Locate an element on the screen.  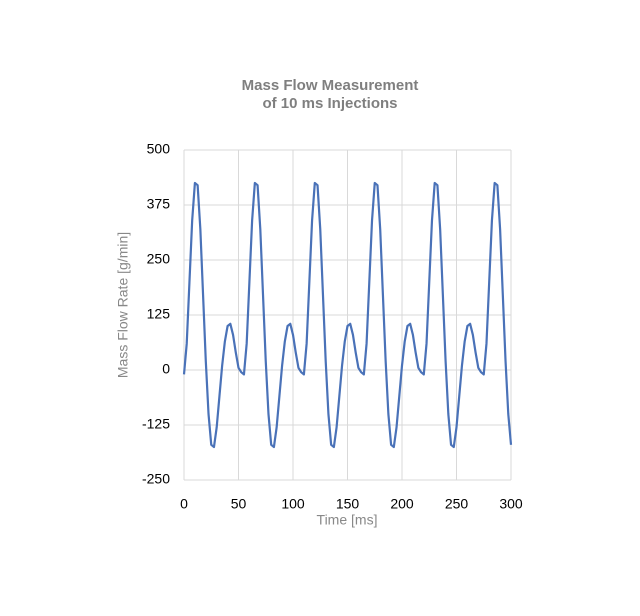
x-tick-label: 100 is located at coordinates (293, 504).